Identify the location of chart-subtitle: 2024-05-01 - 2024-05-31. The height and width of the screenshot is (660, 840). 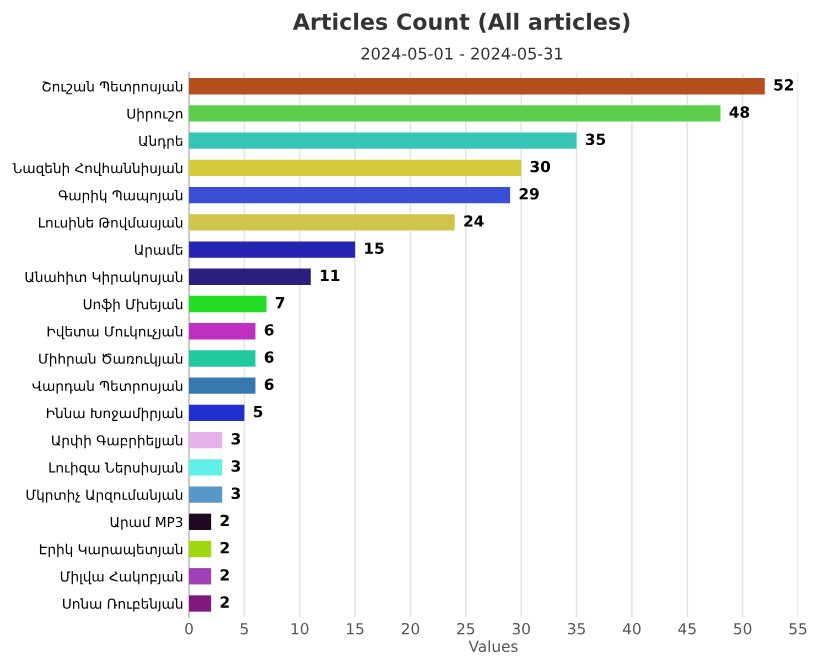
(462, 53).